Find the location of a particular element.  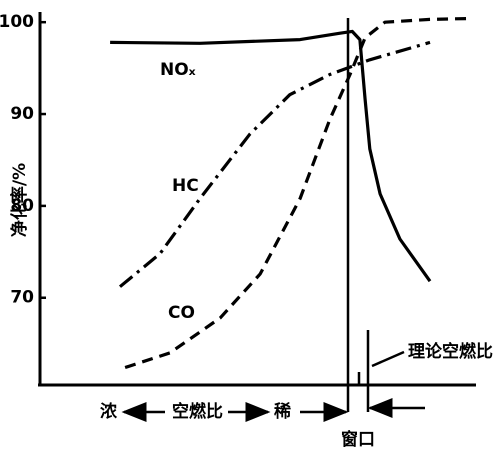

annotation: 空燃比 is located at coordinates (197, 411).